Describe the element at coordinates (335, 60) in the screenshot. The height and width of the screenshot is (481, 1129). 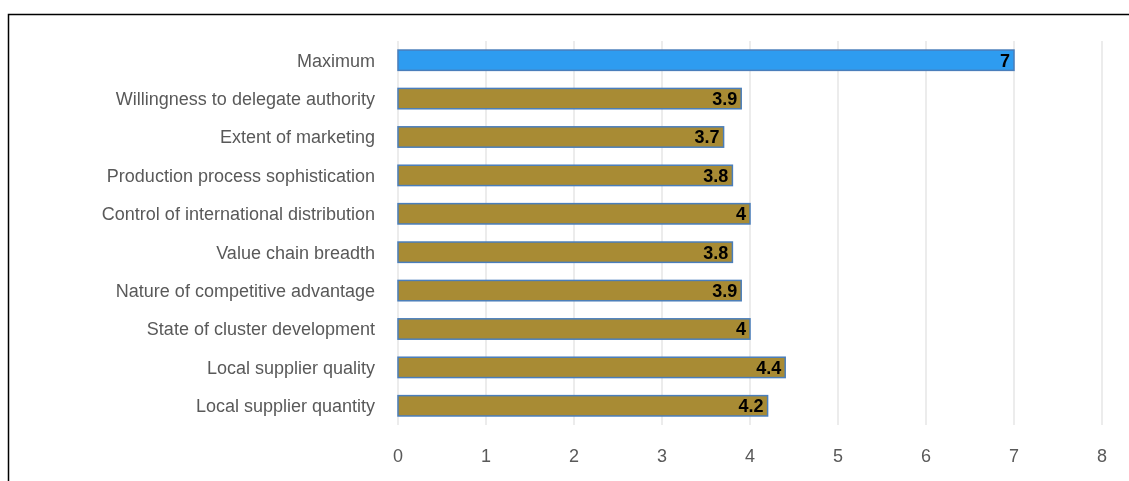
I see `y-tick-label: Maximum` at that location.